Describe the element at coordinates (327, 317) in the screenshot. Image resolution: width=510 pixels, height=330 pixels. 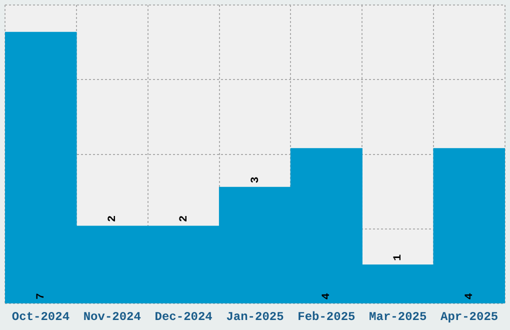
I see `x-tick-label: Feb-2025` at that location.